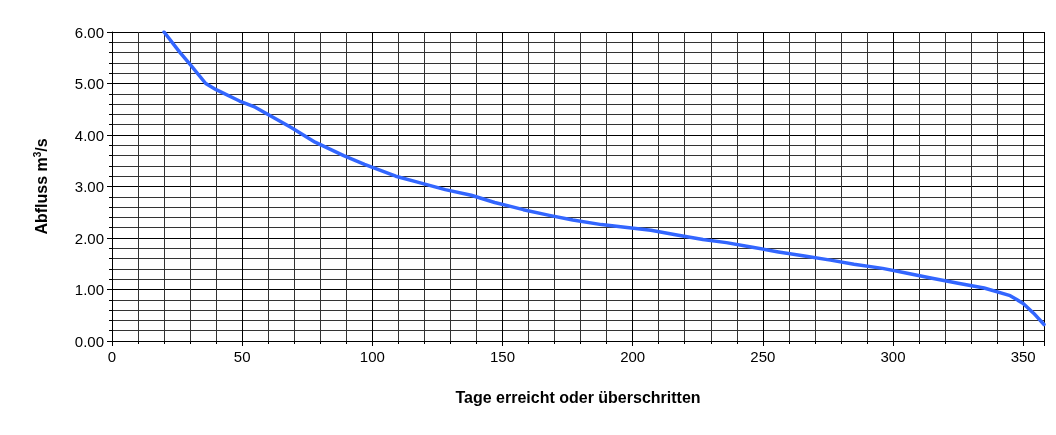  I want to click on x-tick-label: 150, so click(502, 356).